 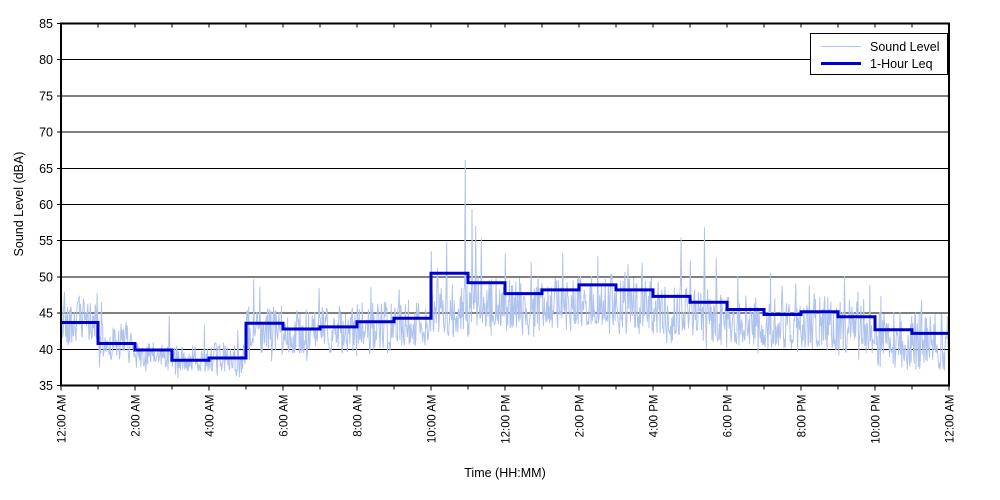 I want to click on legend-line-sample-1-hour-leq, so click(x=841, y=63).